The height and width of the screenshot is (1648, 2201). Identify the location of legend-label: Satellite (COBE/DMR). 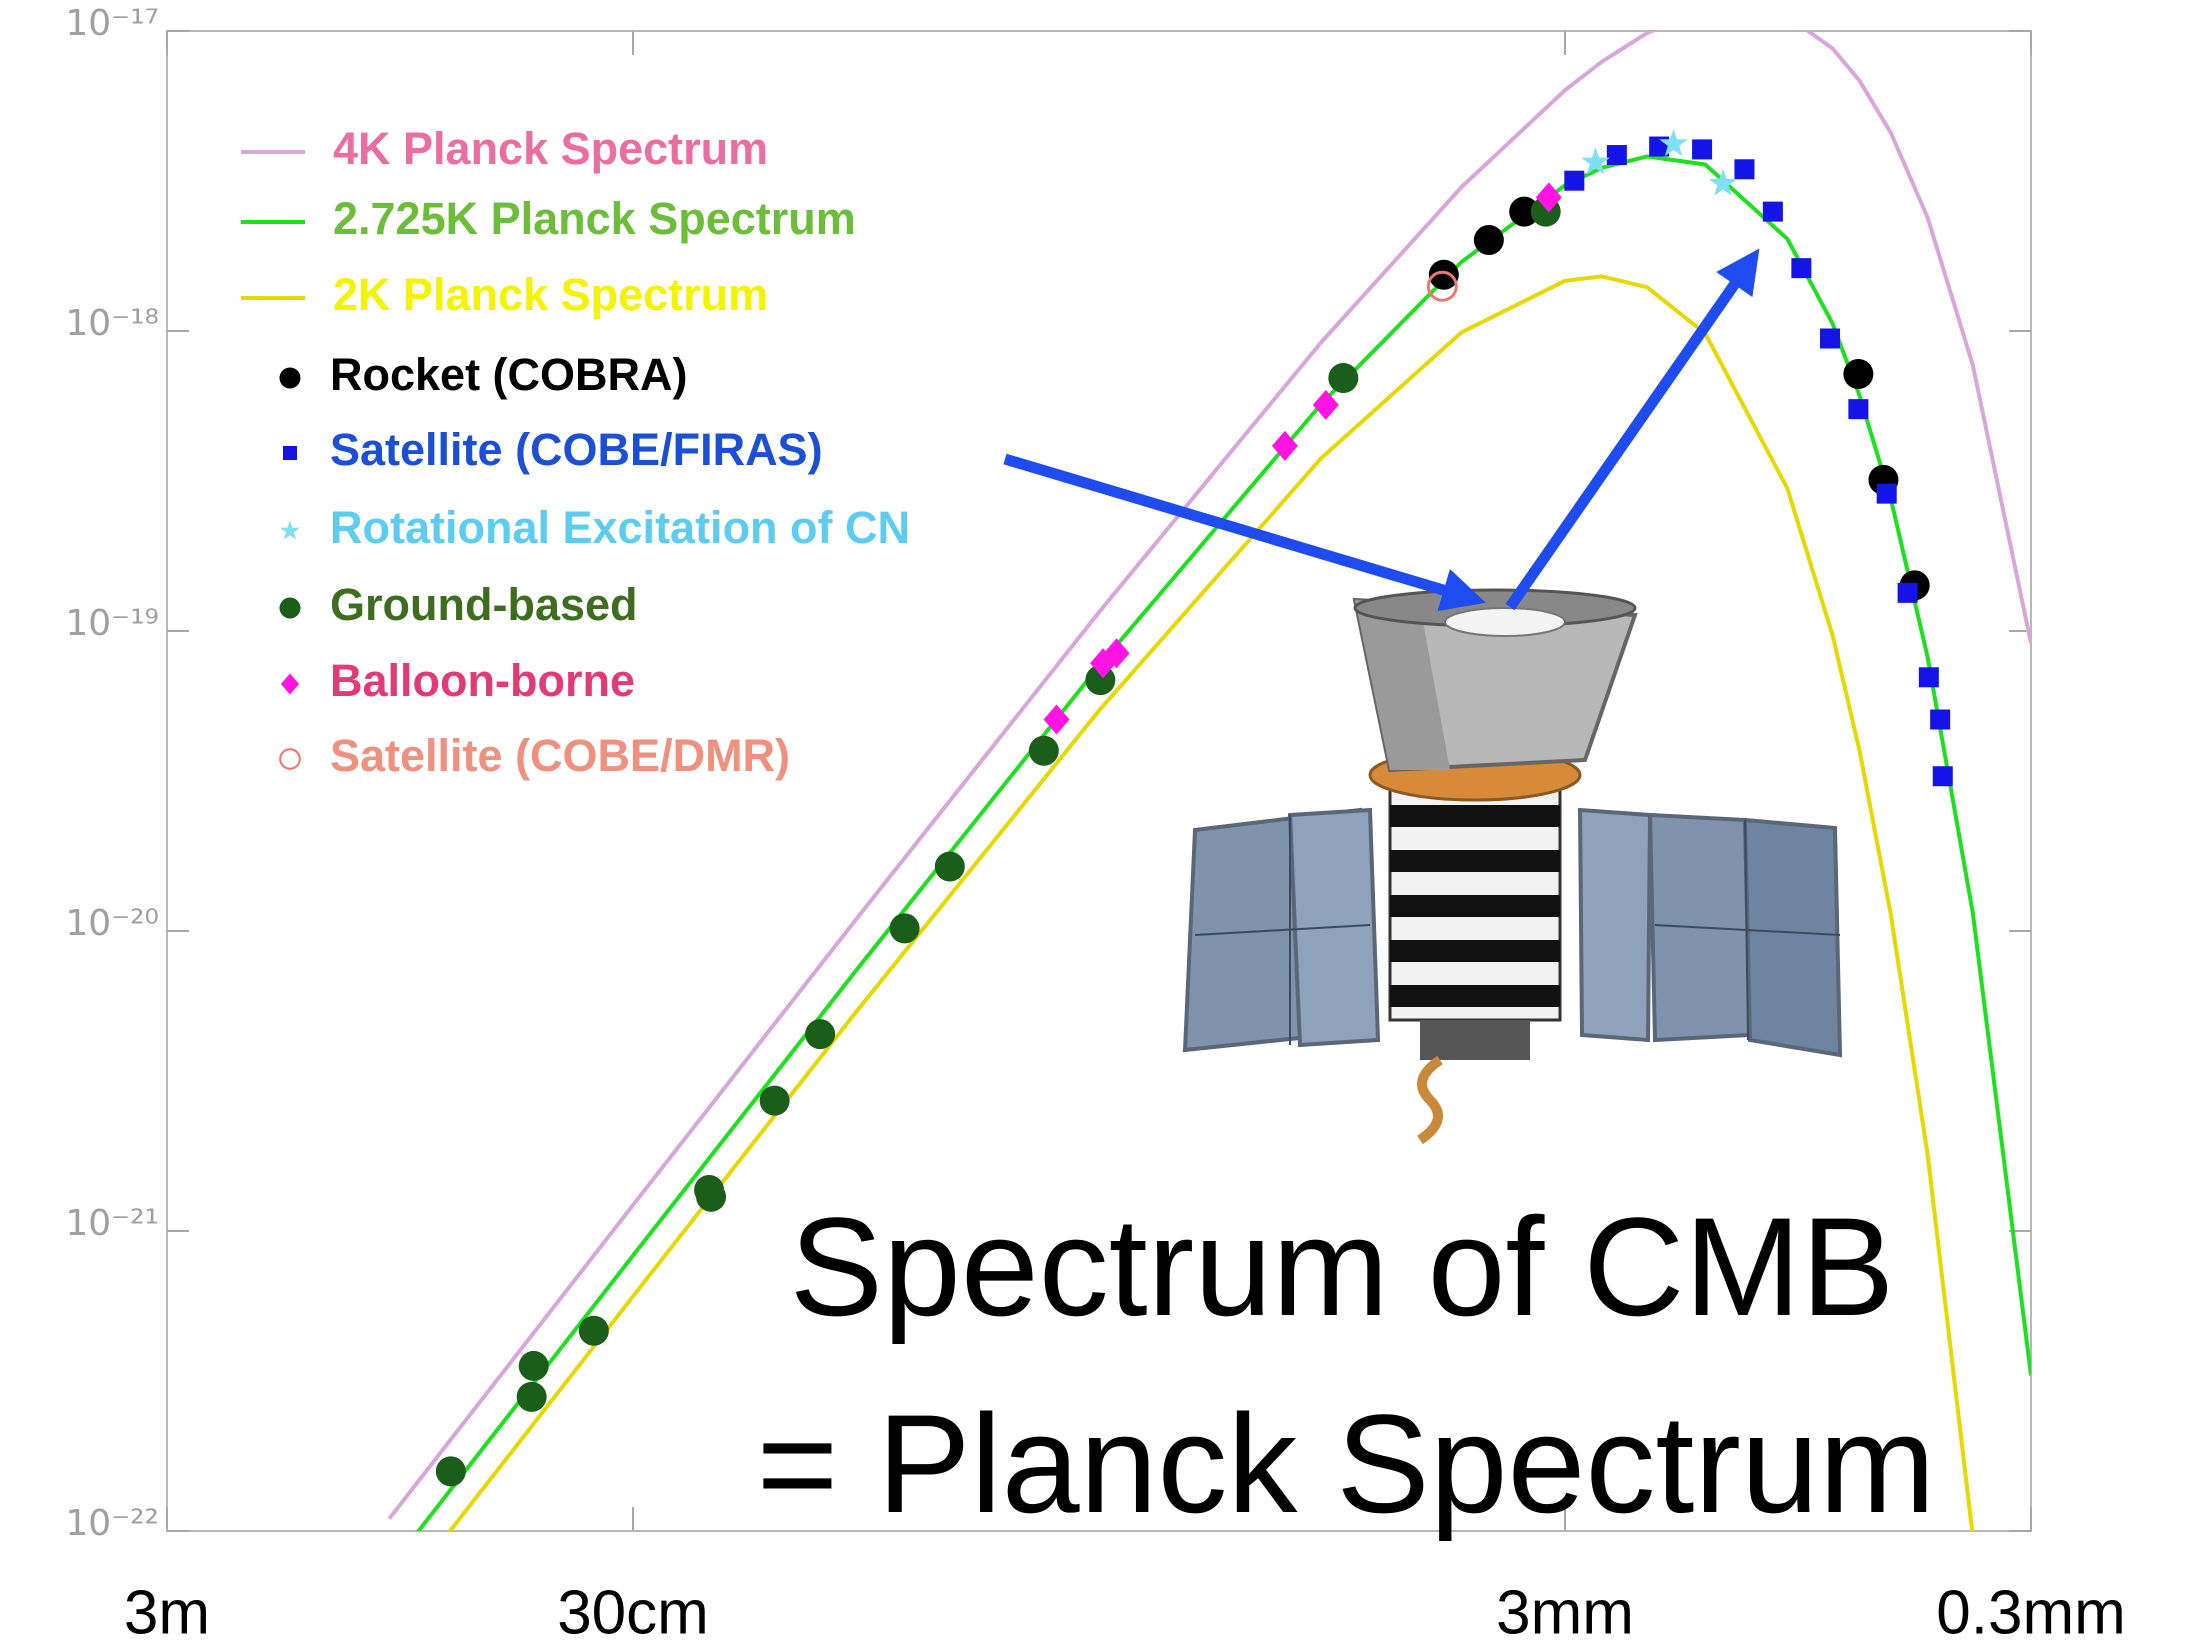
(560, 755).